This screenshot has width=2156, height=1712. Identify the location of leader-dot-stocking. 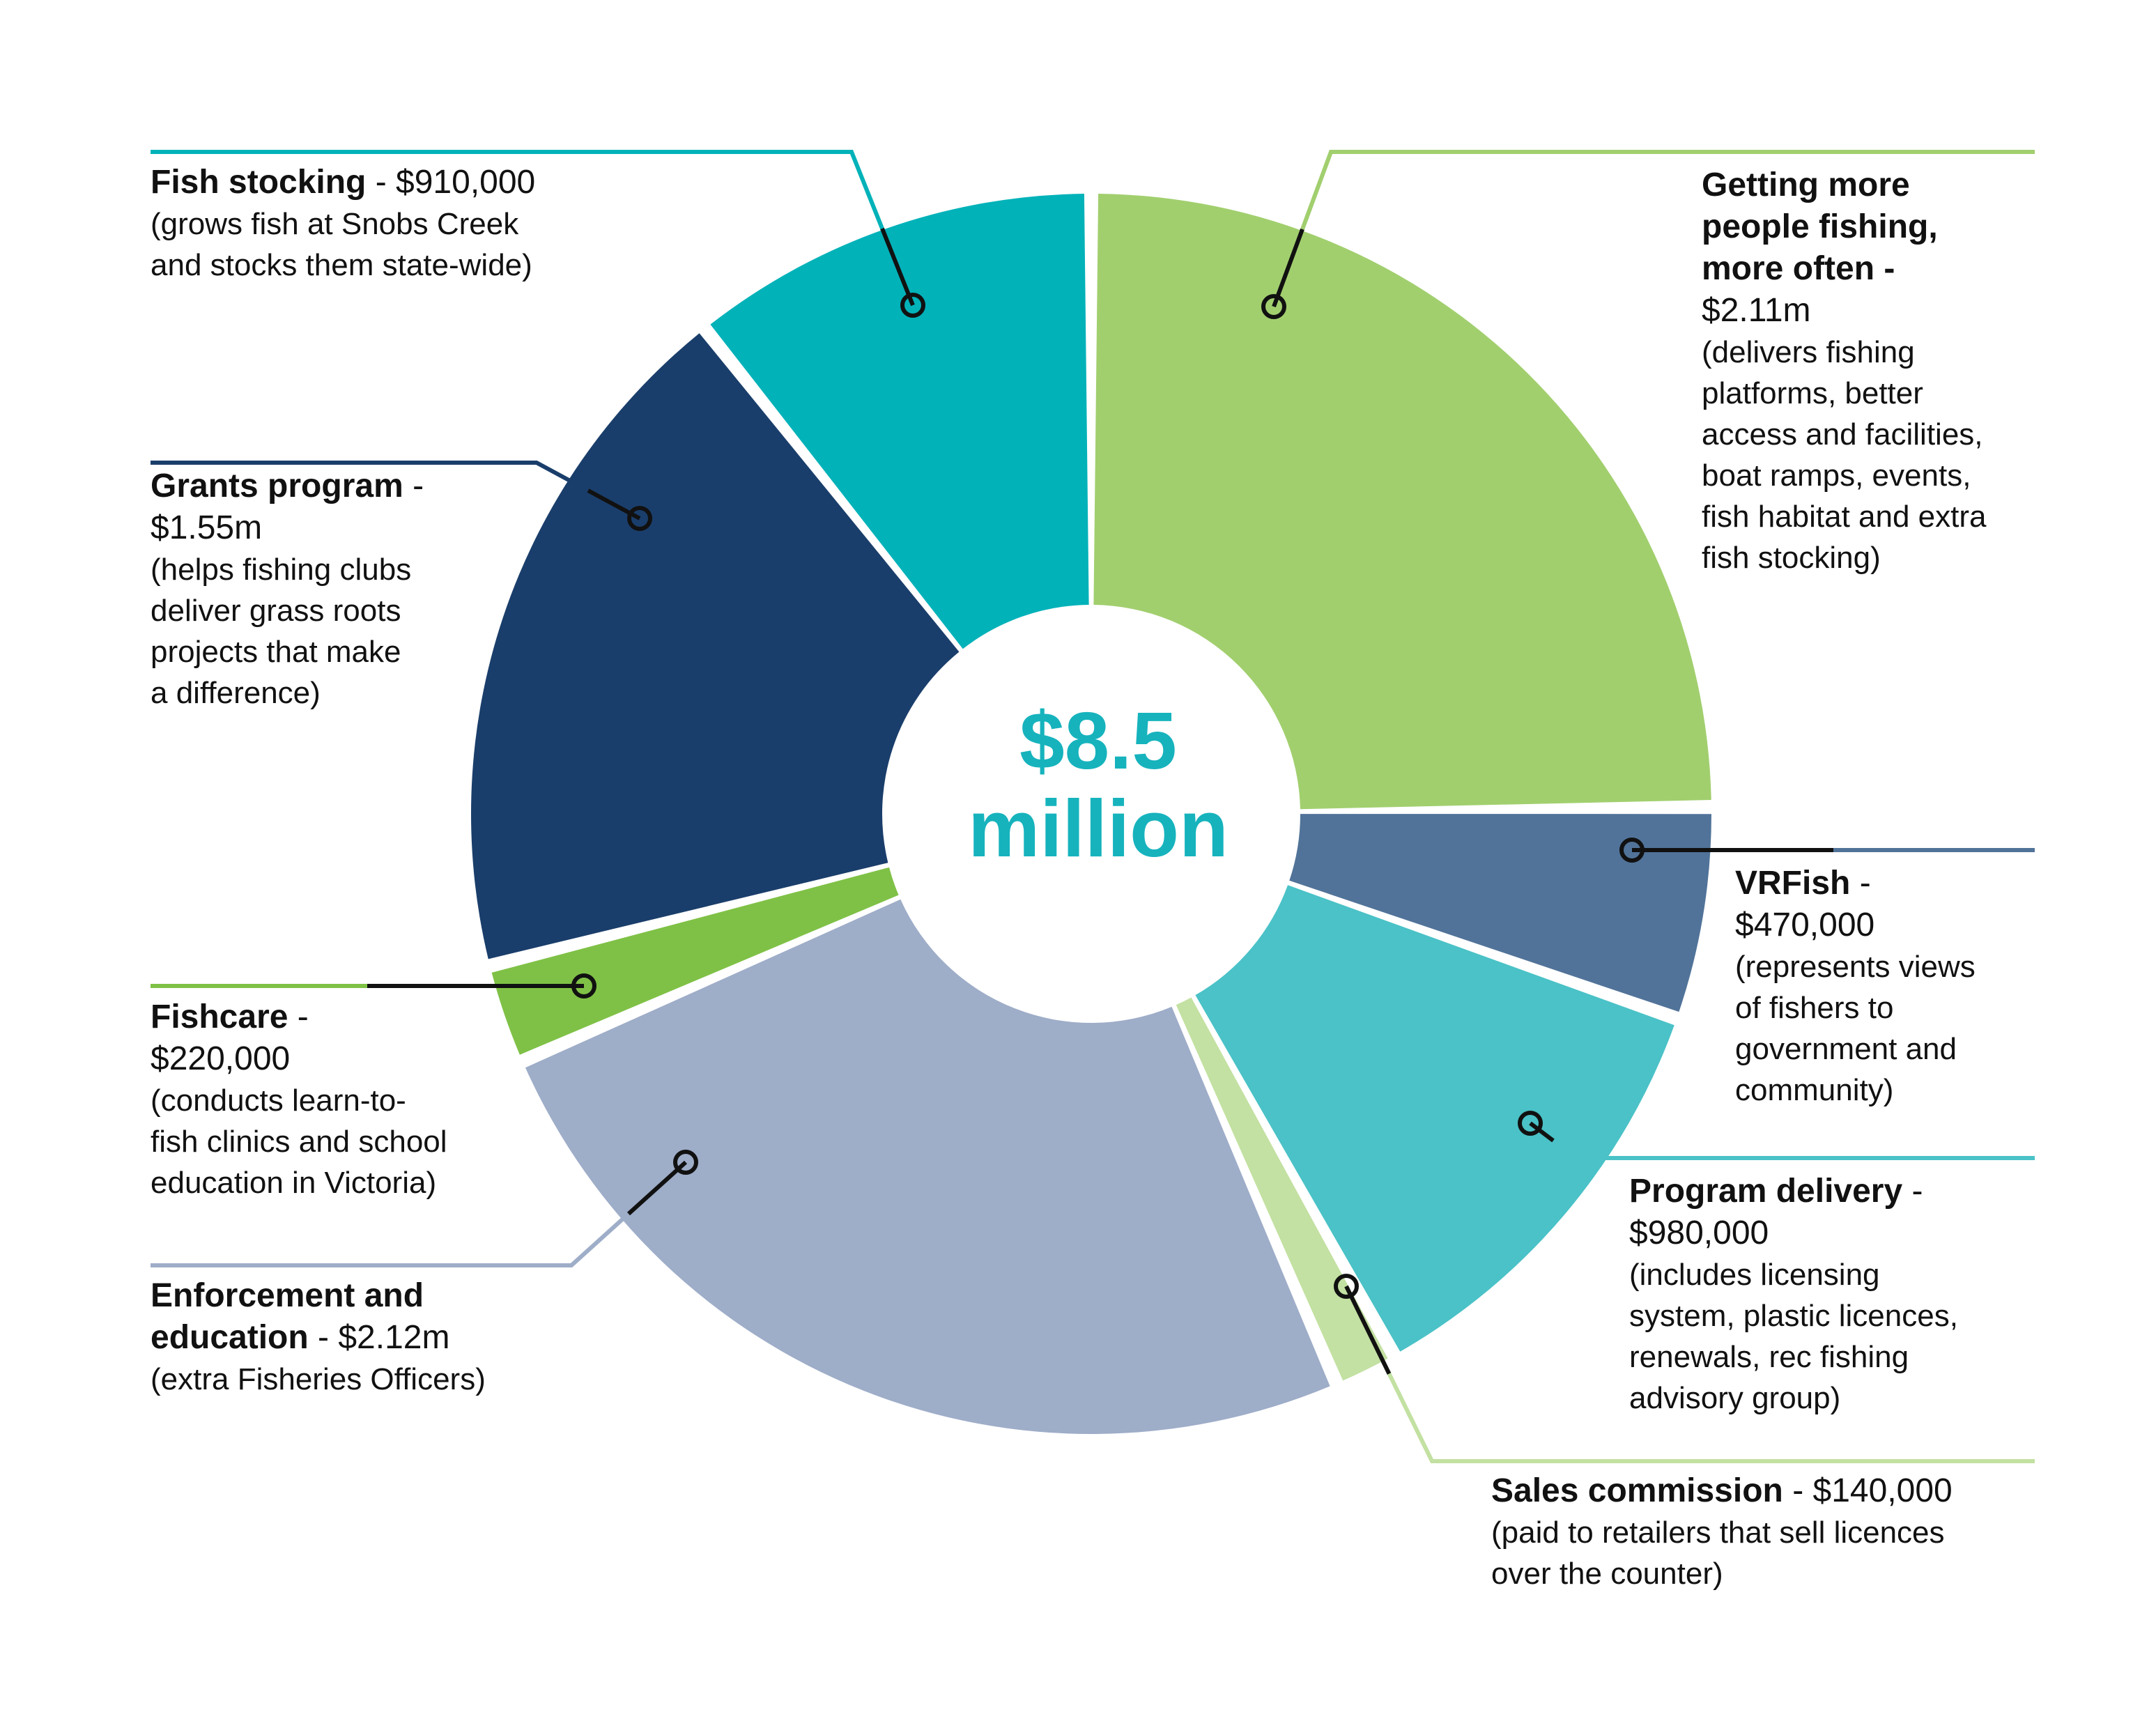
(912, 305).